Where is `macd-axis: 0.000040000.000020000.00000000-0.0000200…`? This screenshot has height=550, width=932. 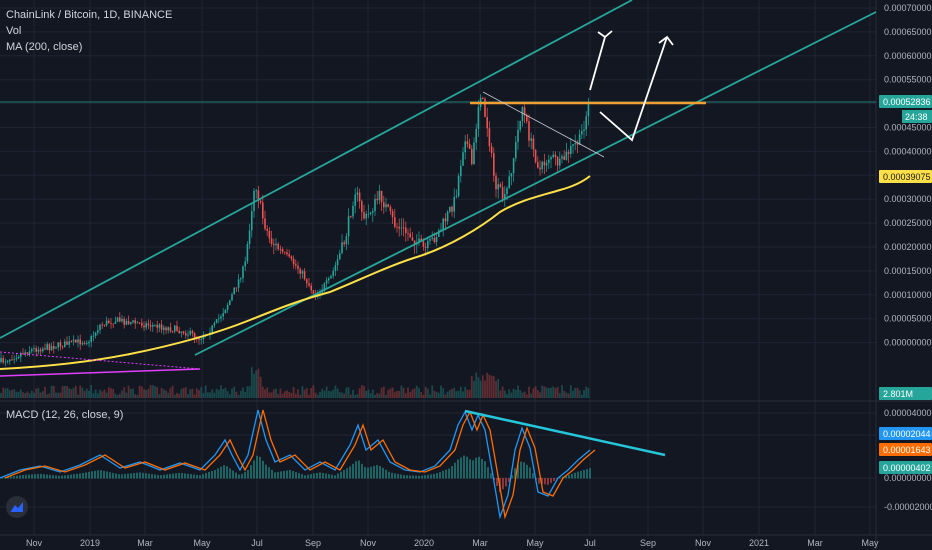 macd-axis: 0.000040000.000020000.00000000-0.0000200… is located at coordinates (908, 460).